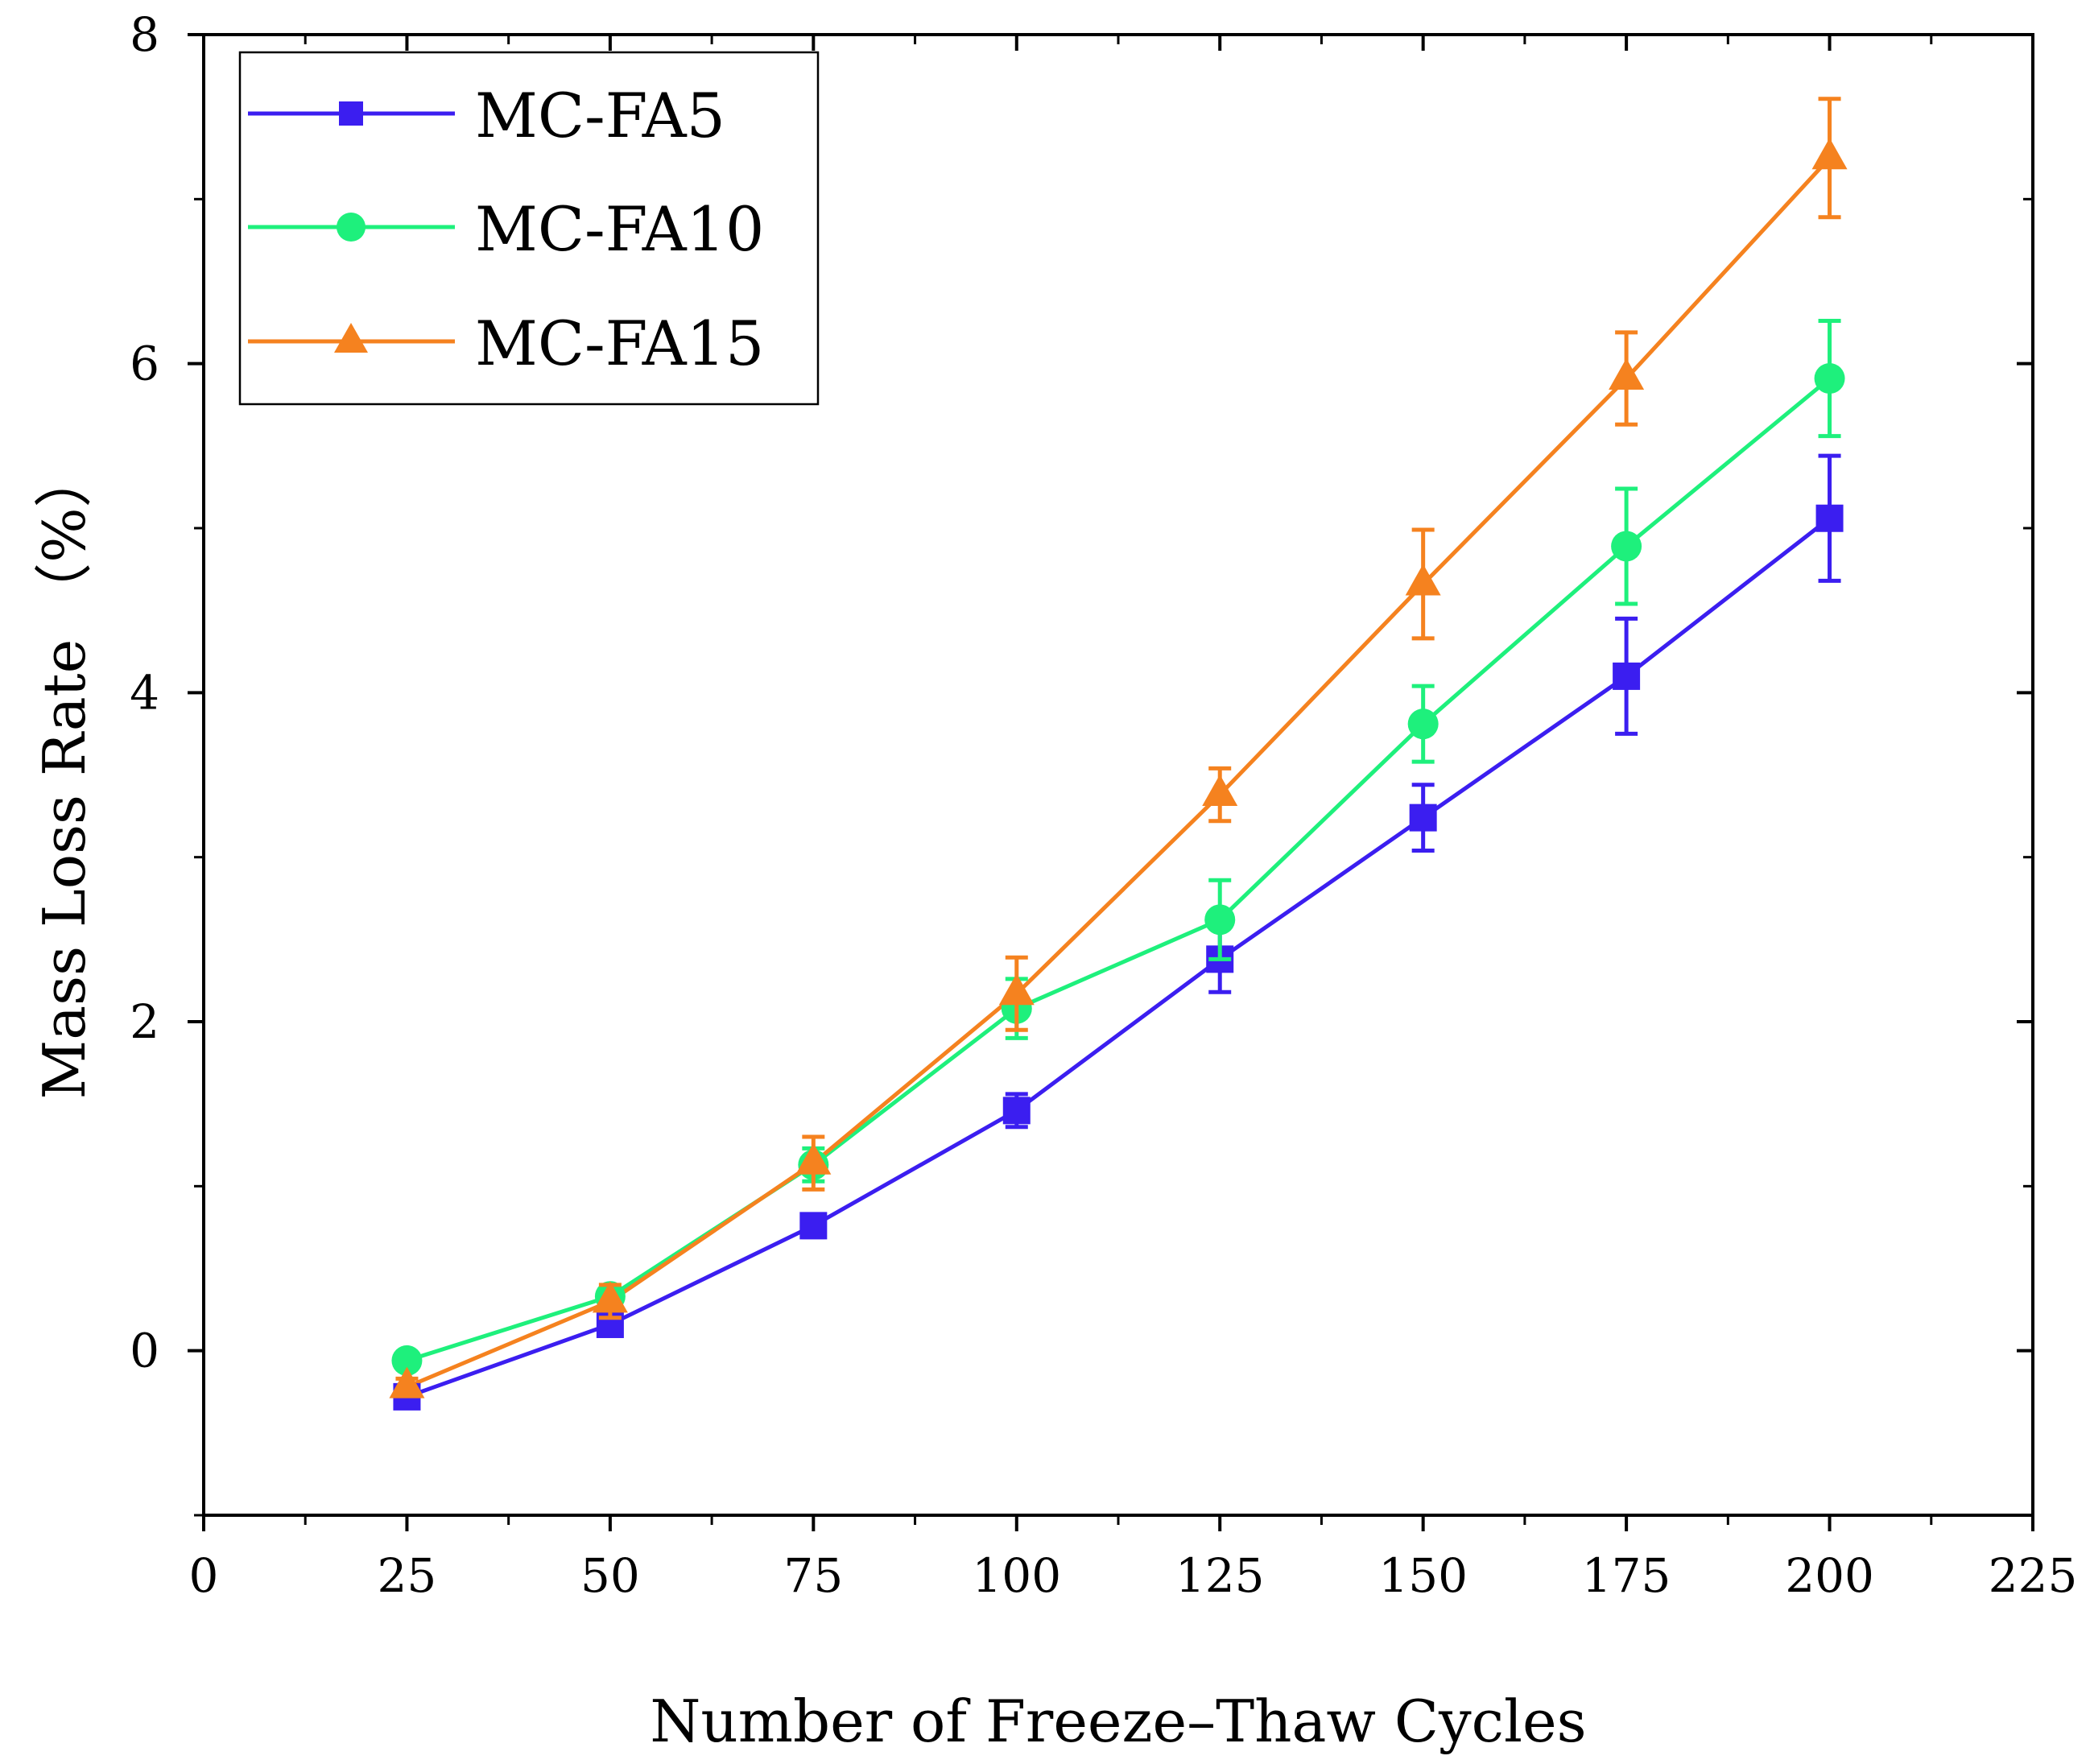 This screenshot has width=2090, height=1764. I want to click on legend-marker-mc-fa5, so click(351, 114).